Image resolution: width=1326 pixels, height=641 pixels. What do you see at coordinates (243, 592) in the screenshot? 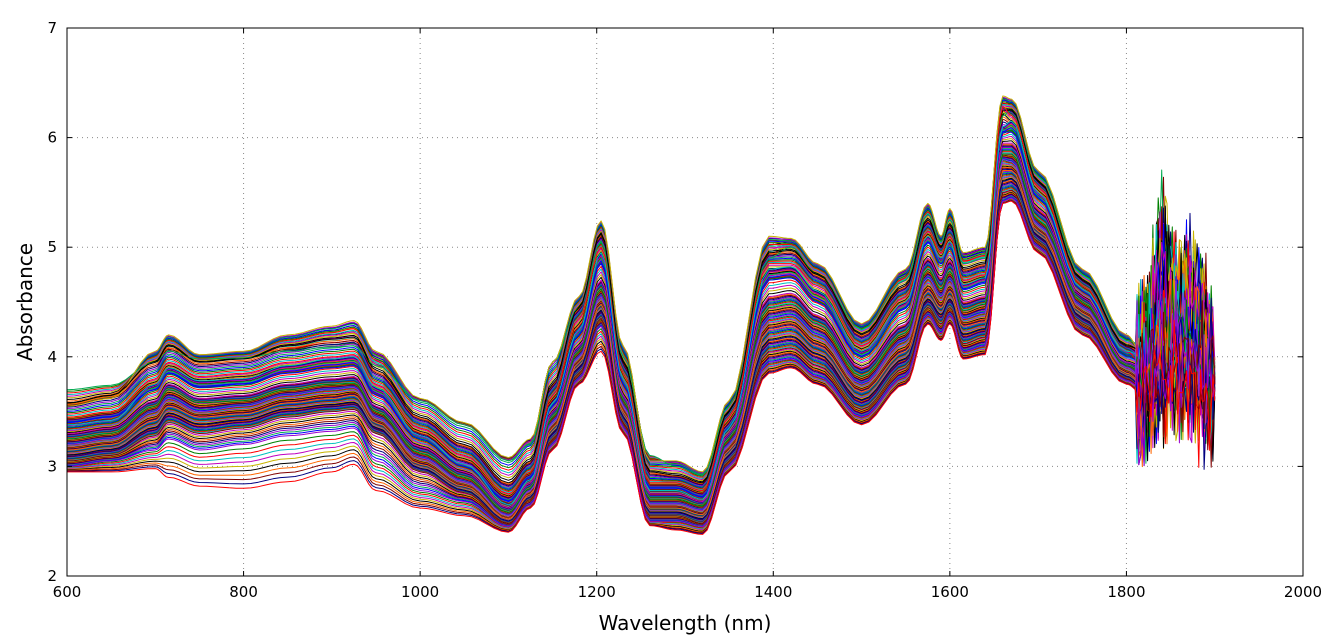
I see `x-tick-label: 800` at bounding box center [243, 592].